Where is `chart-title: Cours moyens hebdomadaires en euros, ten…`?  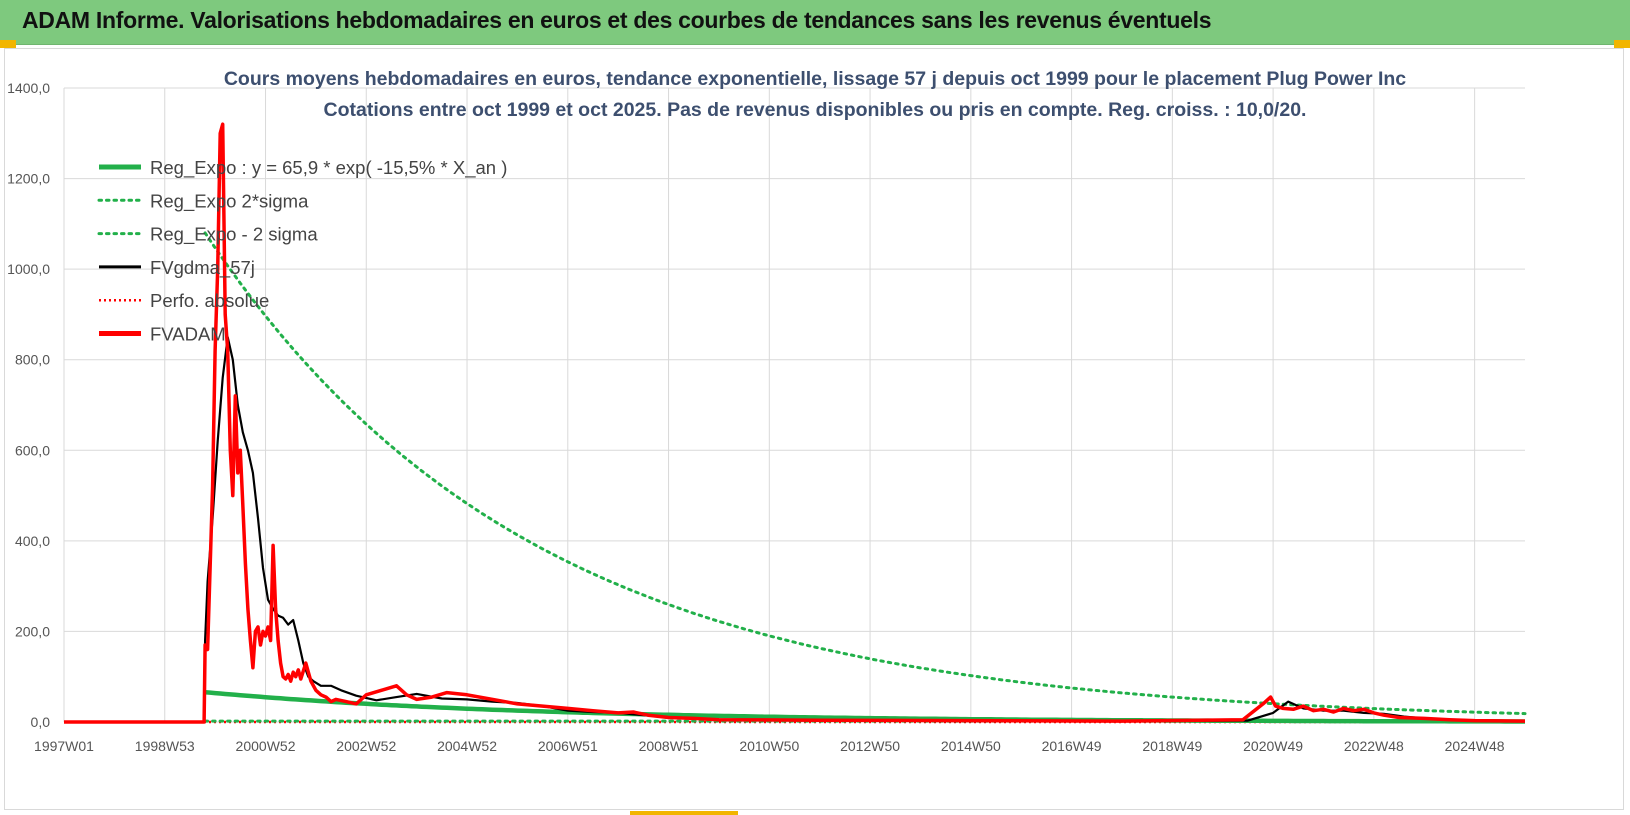 chart-title: Cours moyens hebdomadaires en euros, ten… is located at coordinates (815, 79).